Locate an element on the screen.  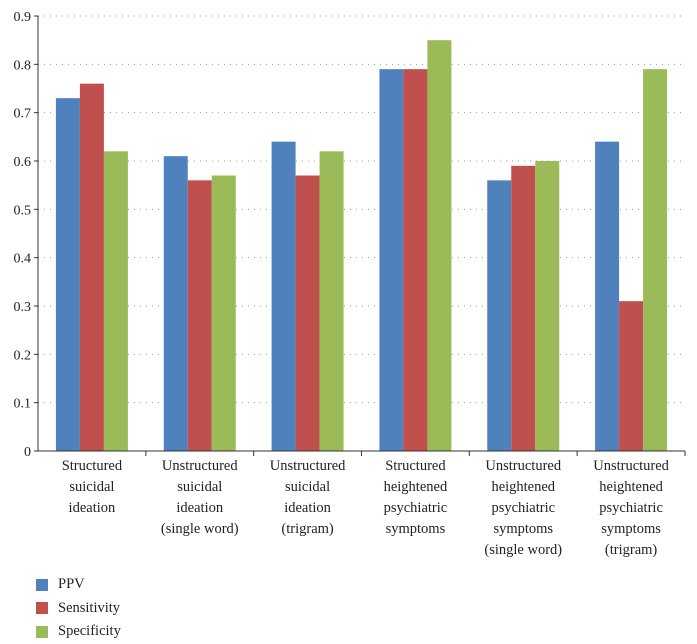
y-tick-label: 0 is located at coordinates (27, 452).